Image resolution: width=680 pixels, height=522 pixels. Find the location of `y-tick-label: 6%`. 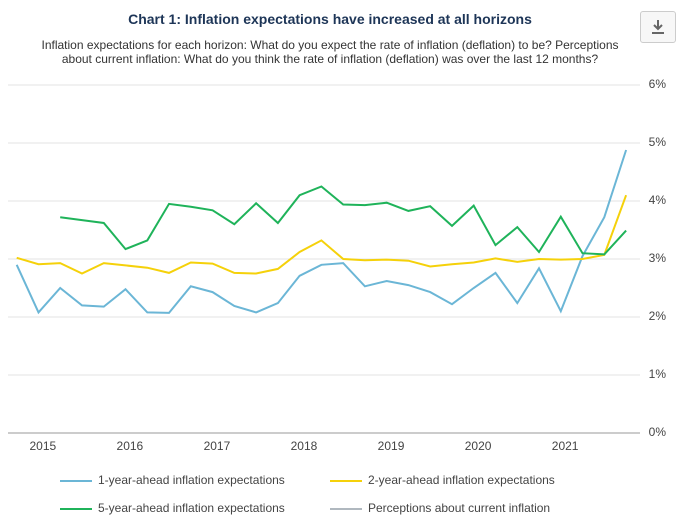

y-tick-label: 6% is located at coordinates (658, 84).